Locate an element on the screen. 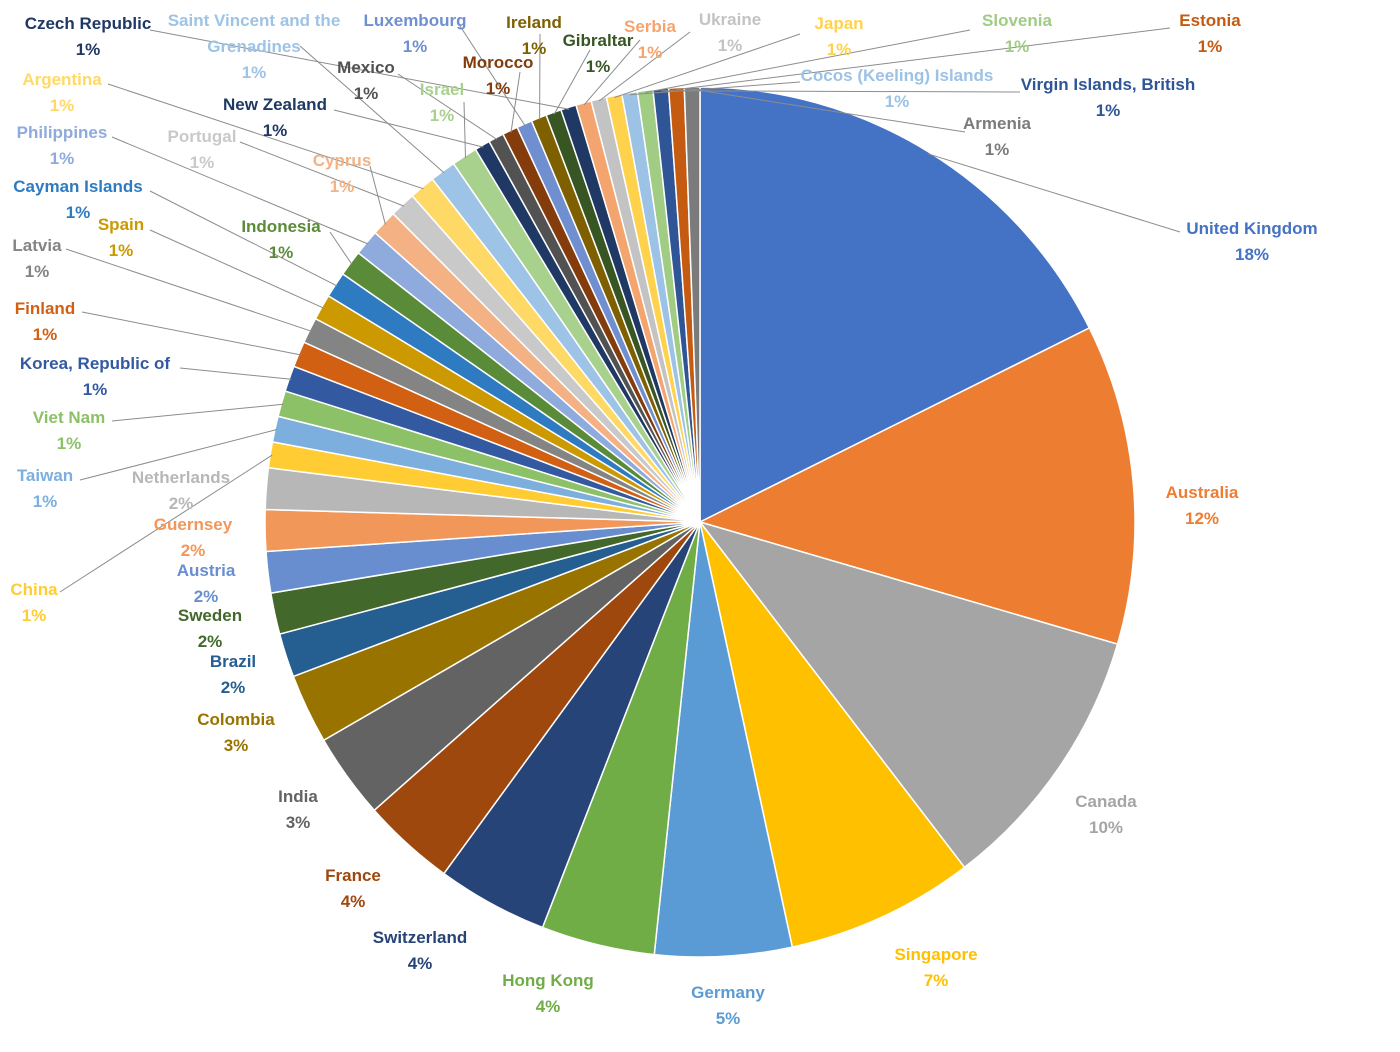 The height and width of the screenshot is (1052, 1400). leader-line-finland is located at coordinates (191, 333).